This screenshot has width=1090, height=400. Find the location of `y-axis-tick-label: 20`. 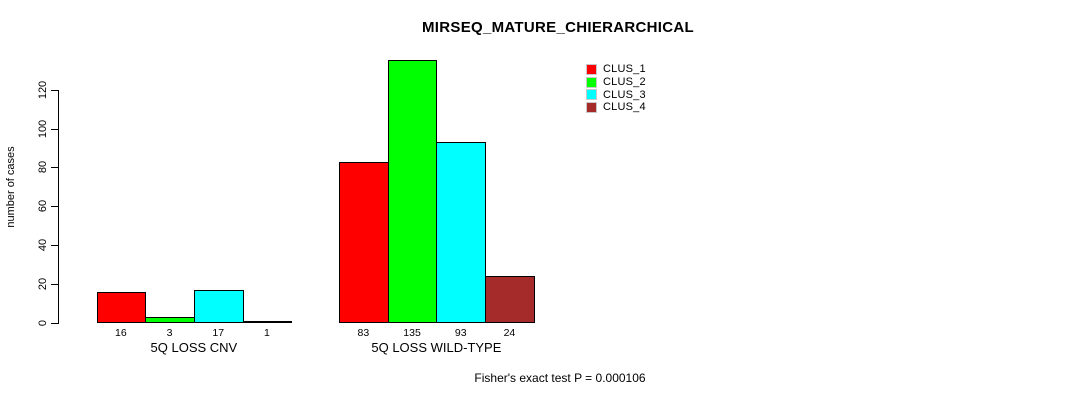

y-axis-tick-label: 20 is located at coordinates (43, 284).